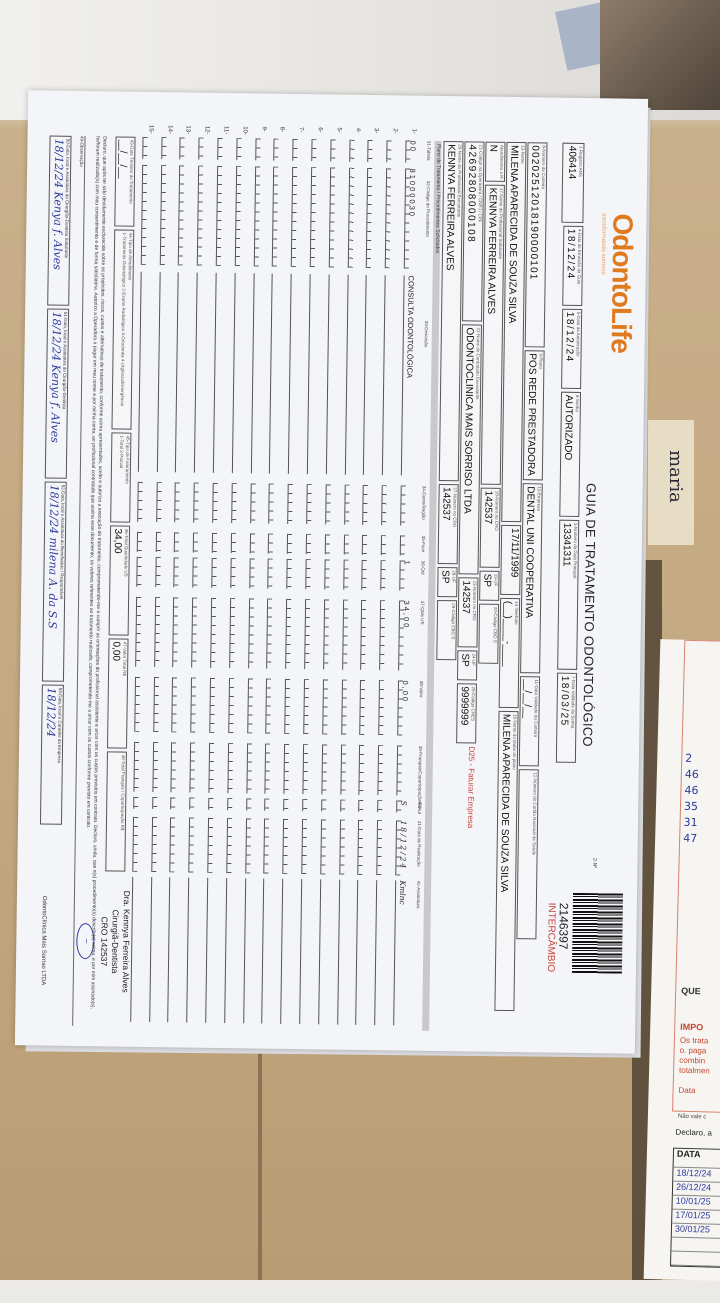 The image size is (720, 1303). I want to click on cell-valor: 0,00, so click(403, 708).